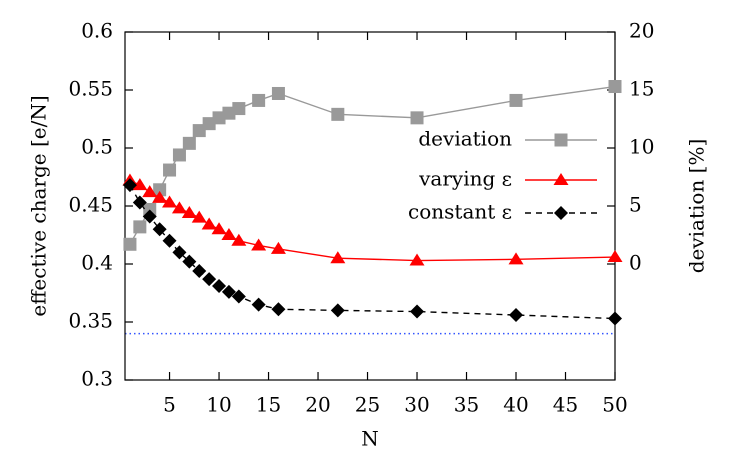 The image size is (747, 460). Describe the element at coordinates (317, 405) in the screenshot. I see `x-tick-label: 20` at that location.